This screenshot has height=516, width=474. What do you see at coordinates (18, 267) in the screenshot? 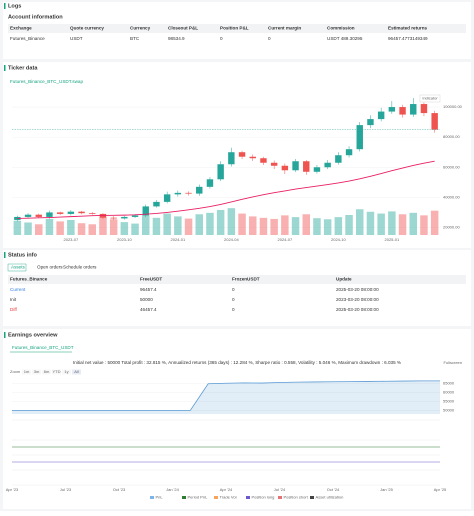
I see `tab: Assets` at bounding box center [18, 267].